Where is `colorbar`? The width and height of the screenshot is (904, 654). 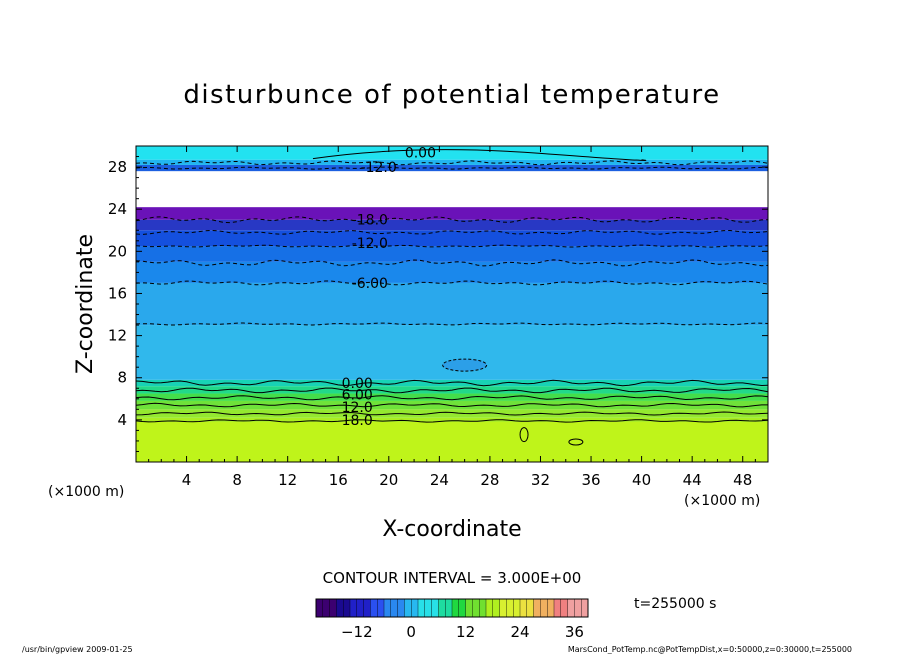 colorbar is located at coordinates (452, 608).